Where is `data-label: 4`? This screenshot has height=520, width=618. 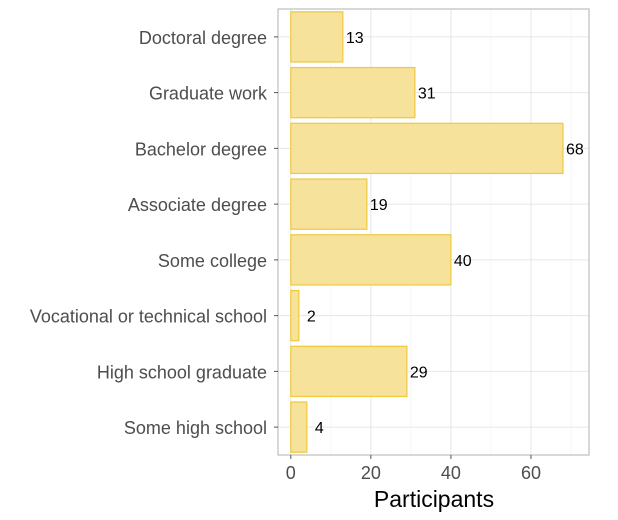
data-label: 4 is located at coordinates (319, 428).